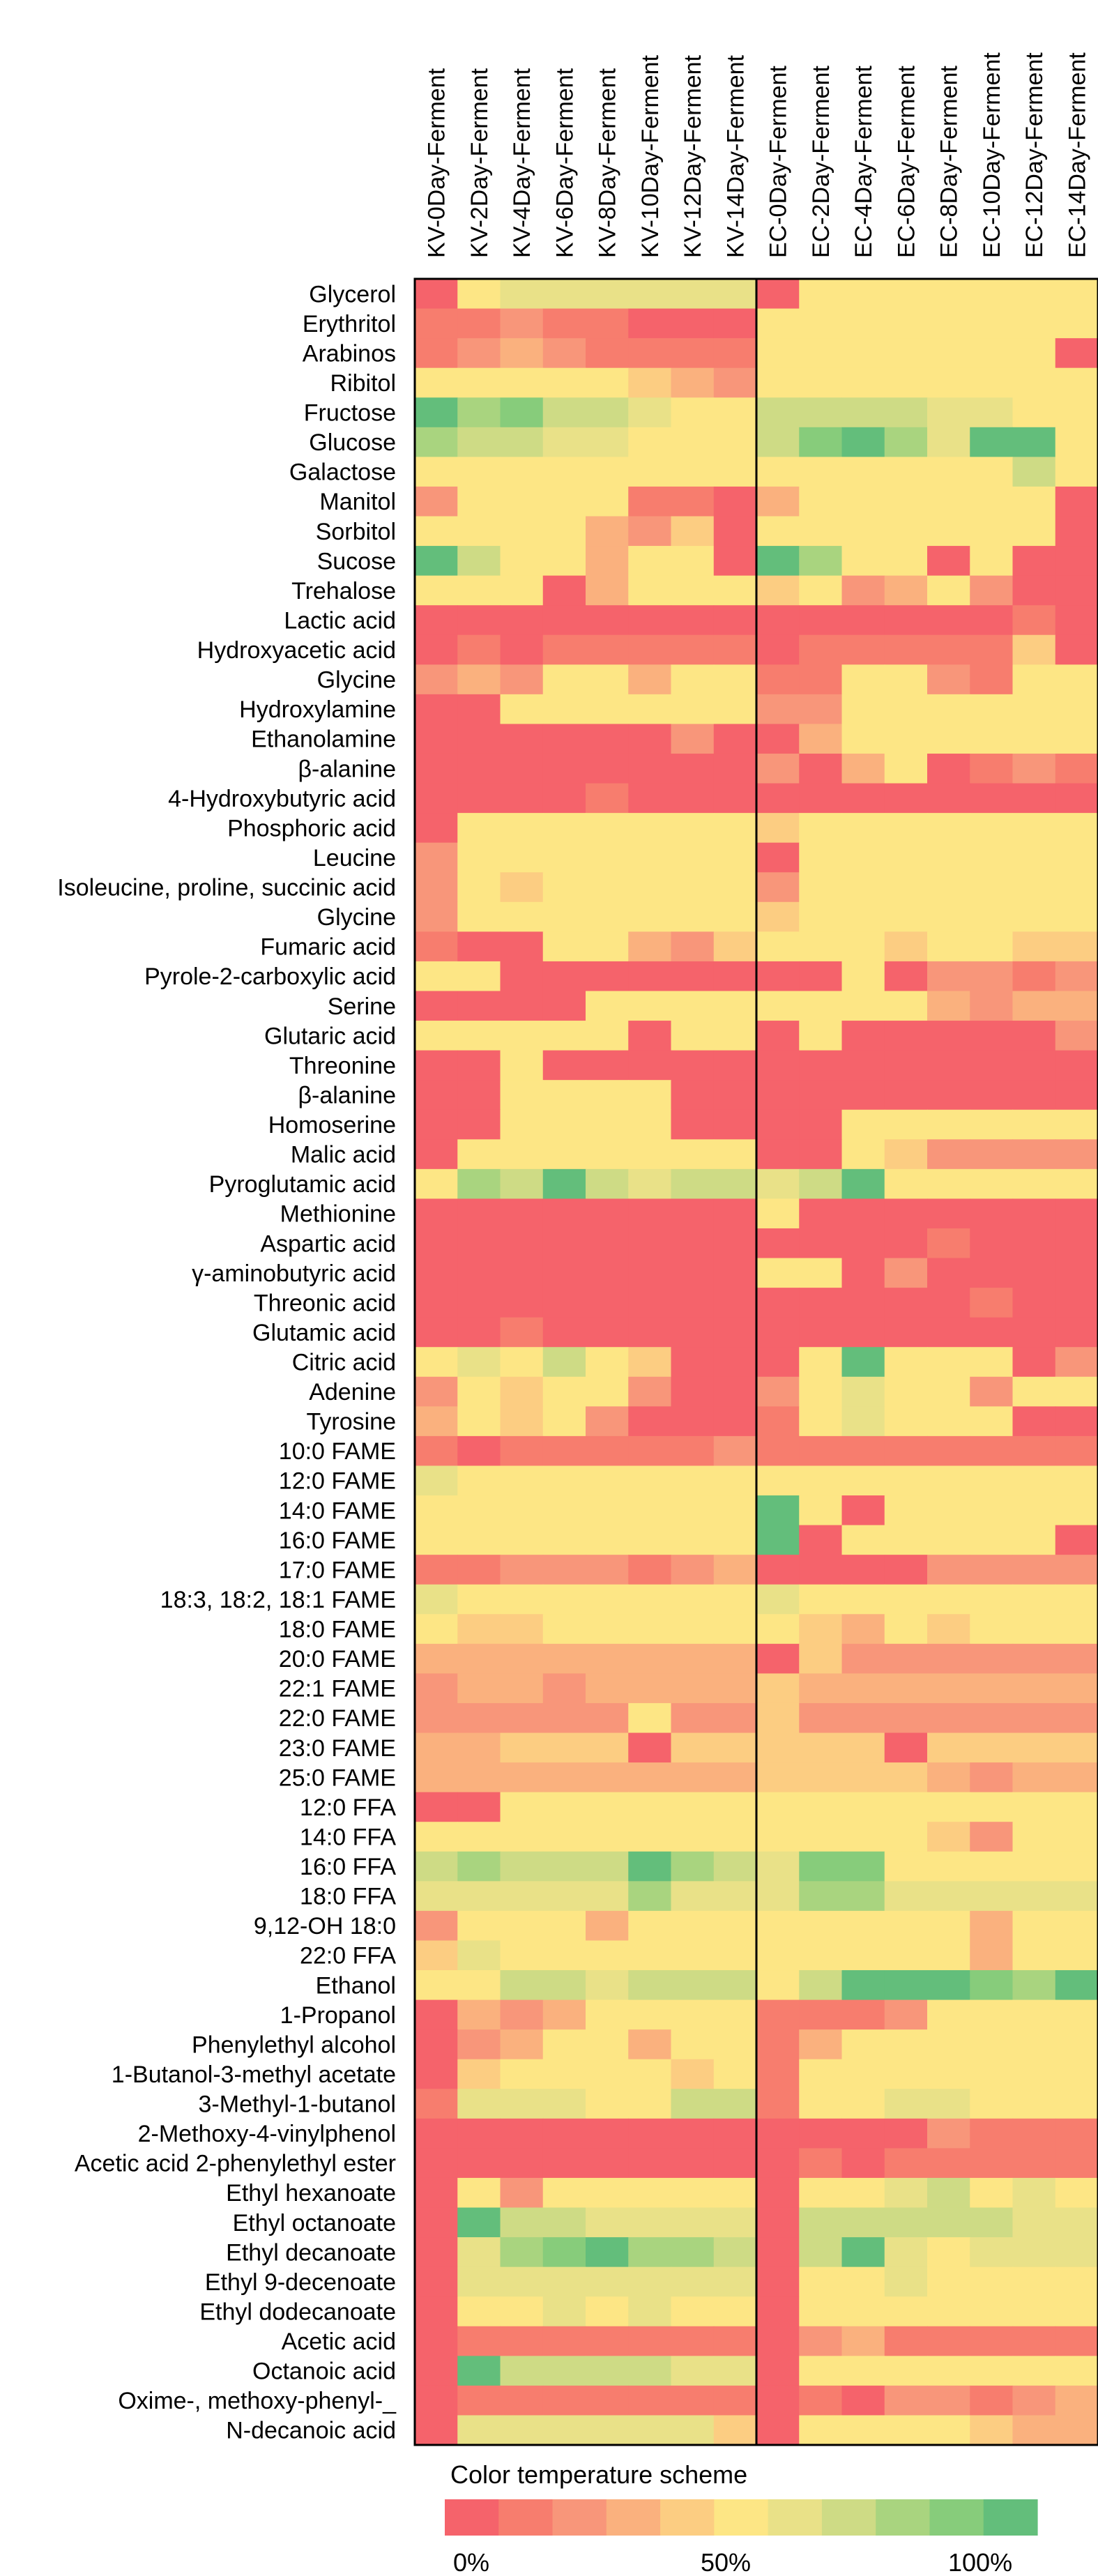  I want to click on row-label: Adenine, so click(352, 1392).